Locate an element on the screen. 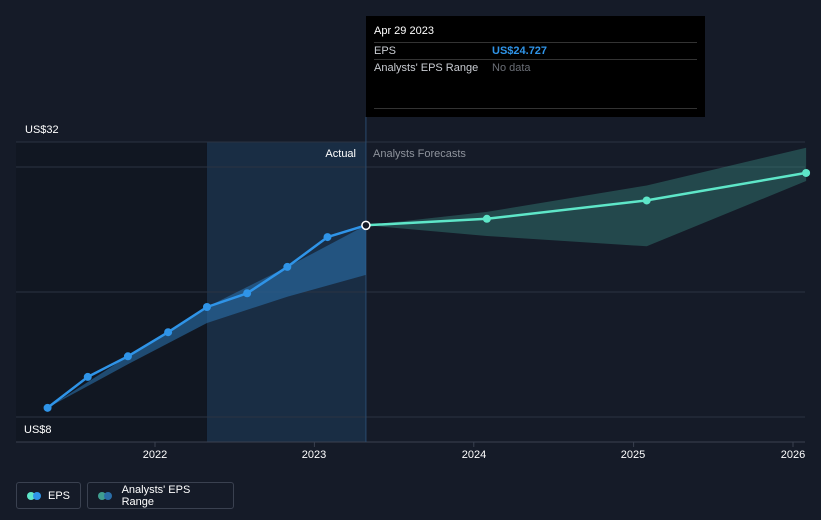 Image resolution: width=821 pixels, height=520 pixels. tooltip-range-value: No data is located at coordinates (511, 68).